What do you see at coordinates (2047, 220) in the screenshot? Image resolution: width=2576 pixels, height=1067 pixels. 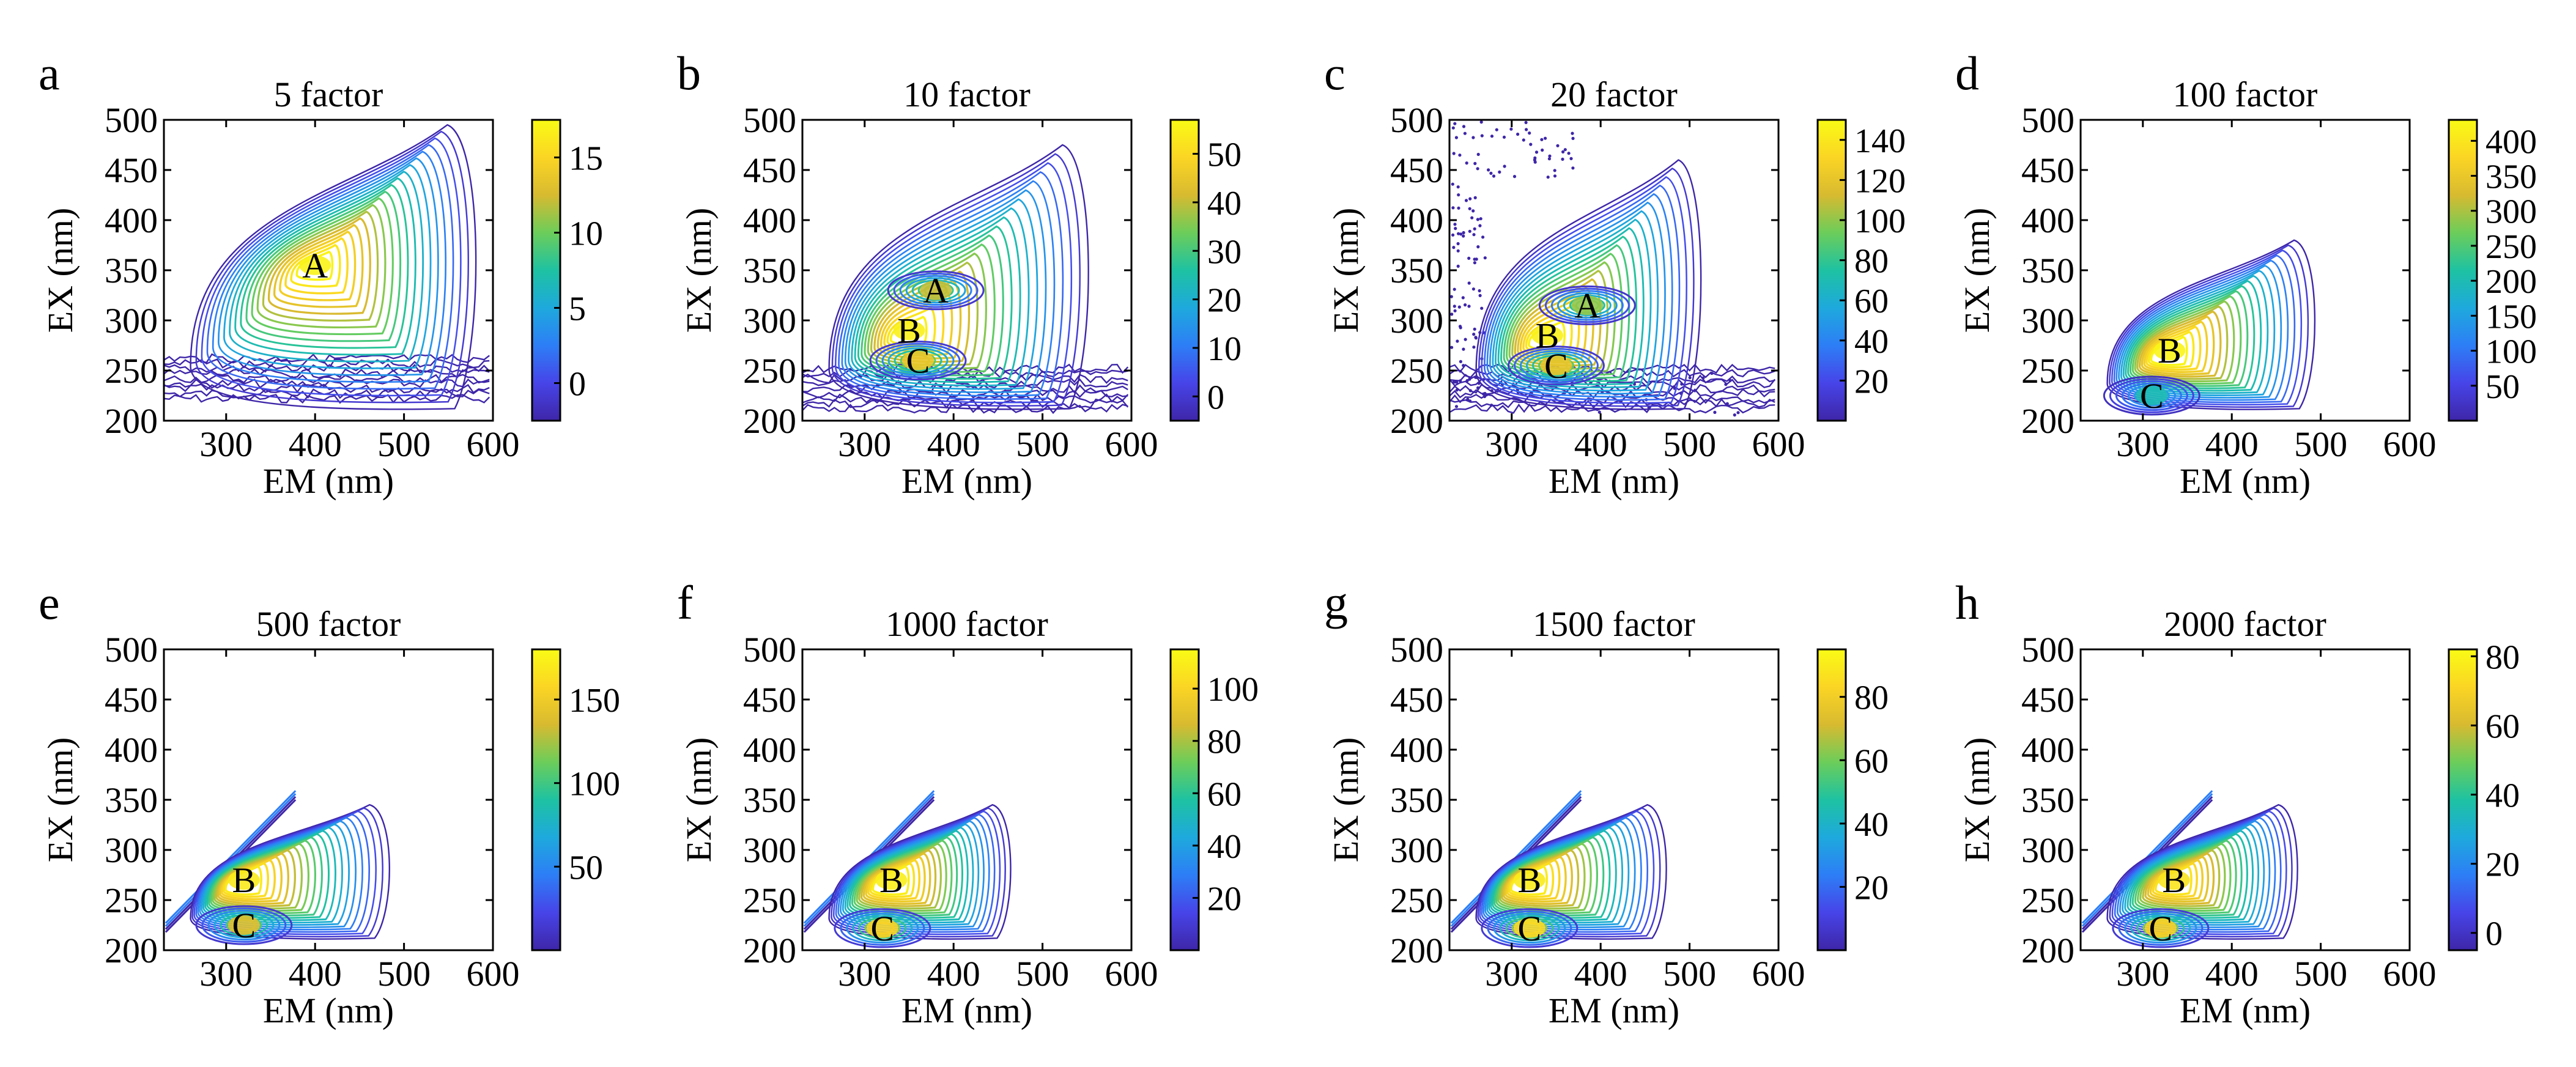 I see `y-tick-label: 400` at bounding box center [2047, 220].